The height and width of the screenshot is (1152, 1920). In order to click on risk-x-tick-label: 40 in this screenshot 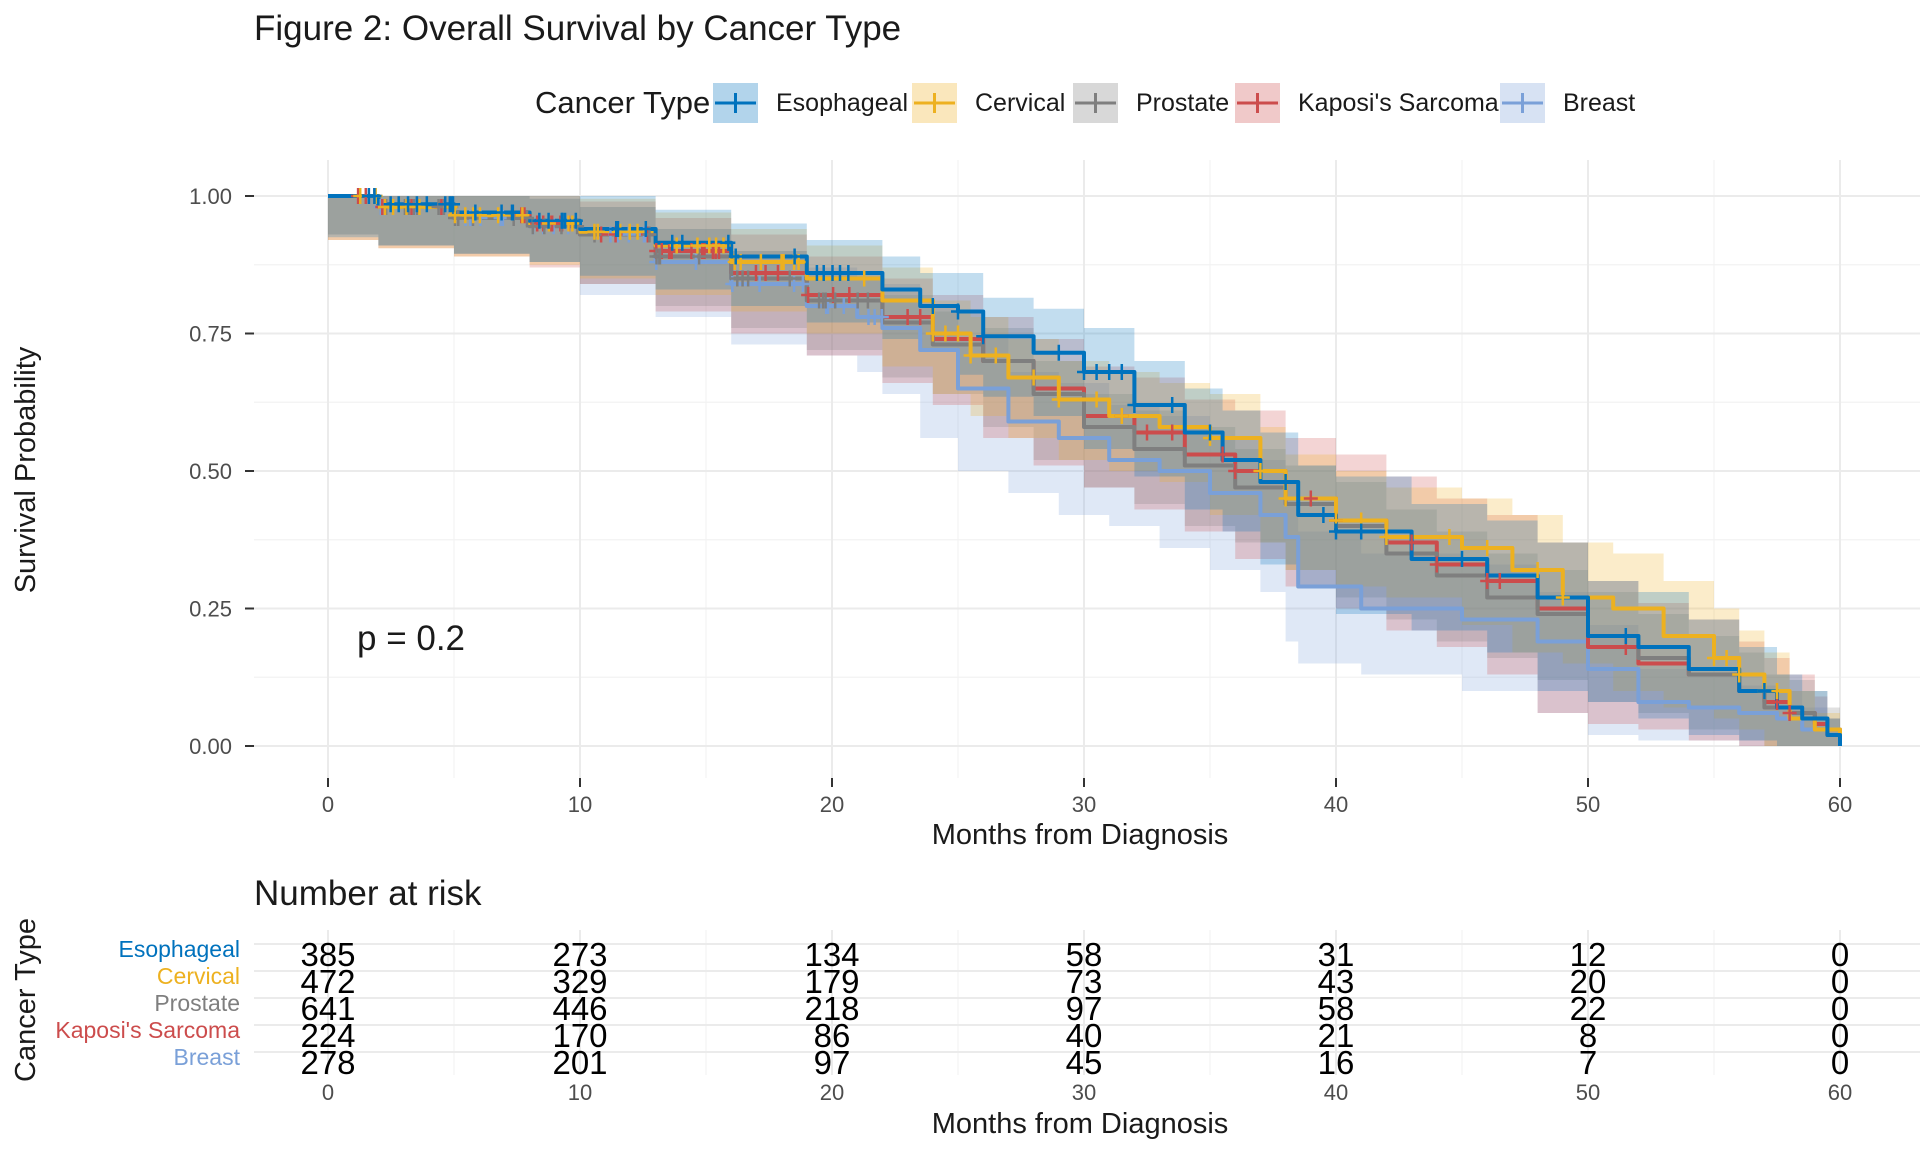, I will do `click(1336, 1092)`.